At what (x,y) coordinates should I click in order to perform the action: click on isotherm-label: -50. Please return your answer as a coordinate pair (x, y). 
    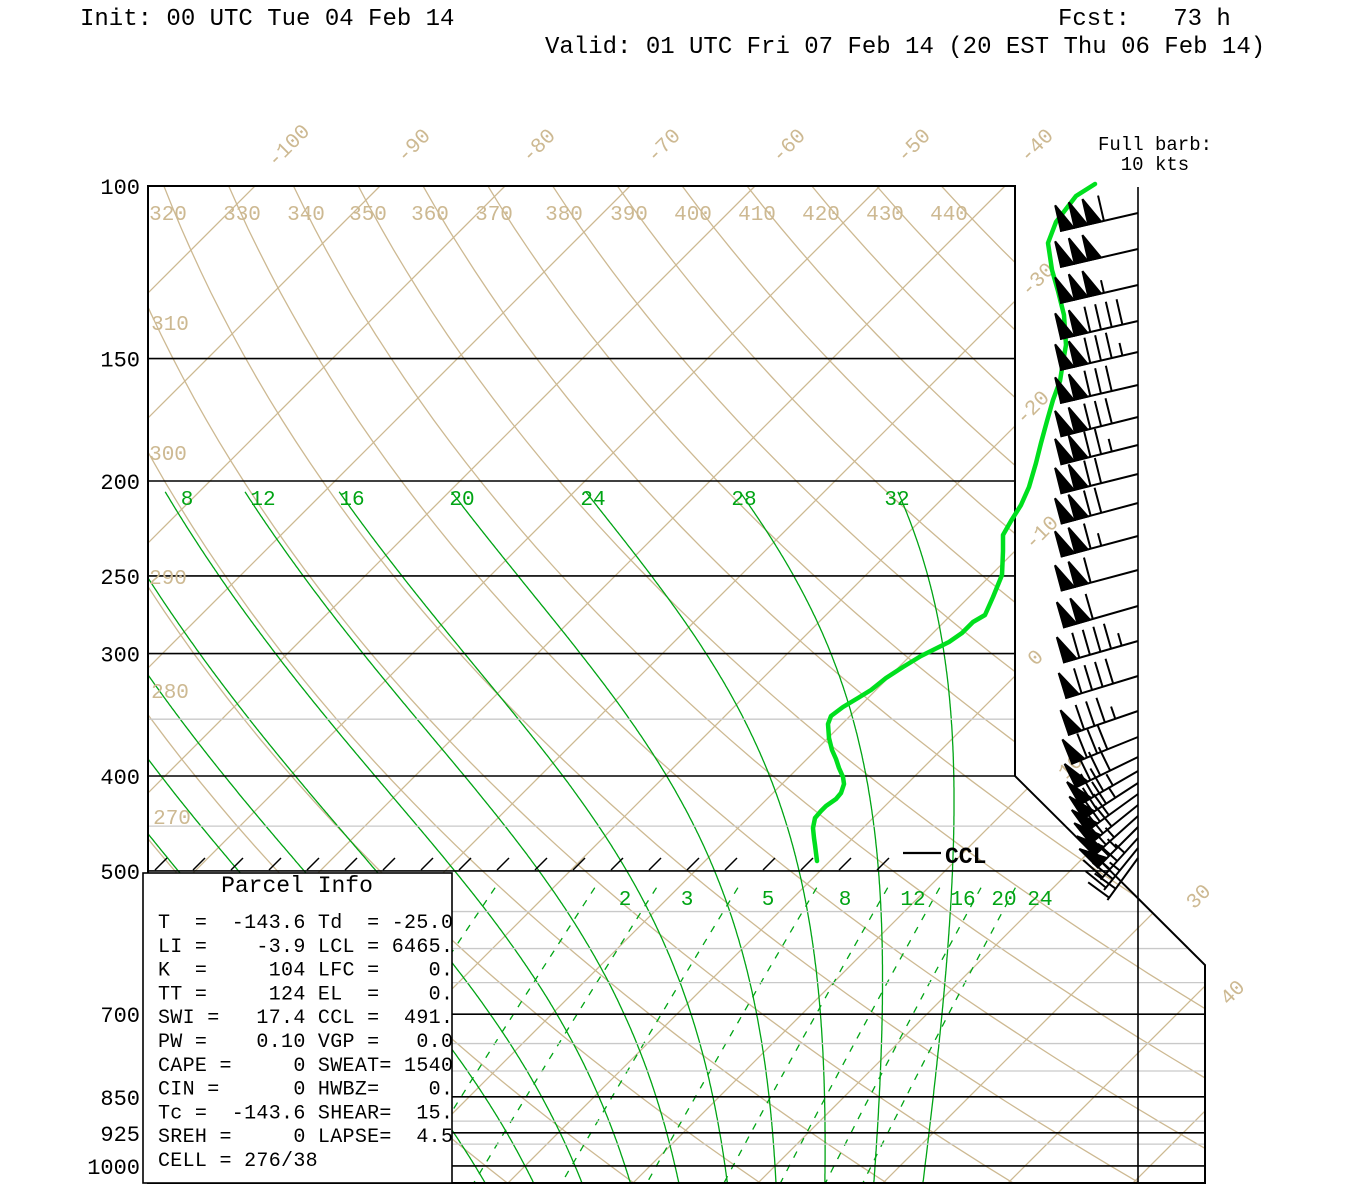
    Looking at the image, I should click on (914, 146).